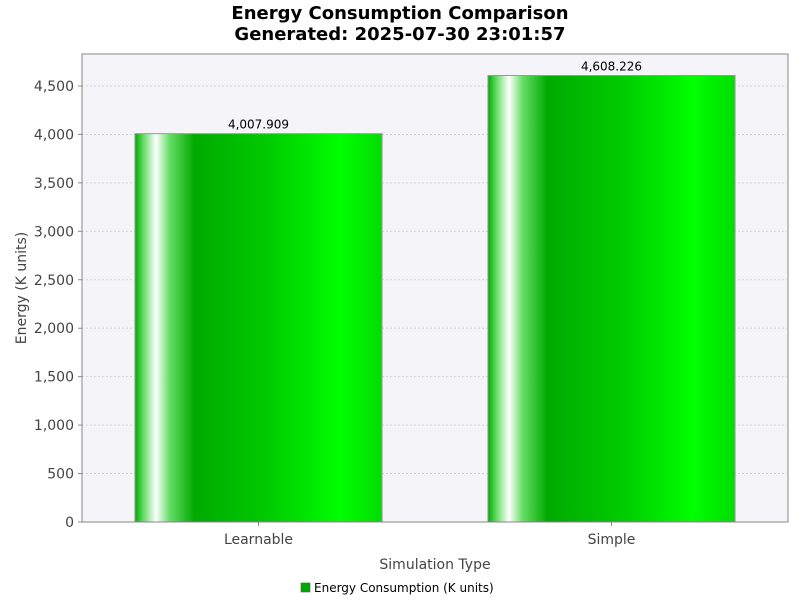 This screenshot has width=800, height=600. I want to click on y-tick-label: 3,000, so click(54, 232).